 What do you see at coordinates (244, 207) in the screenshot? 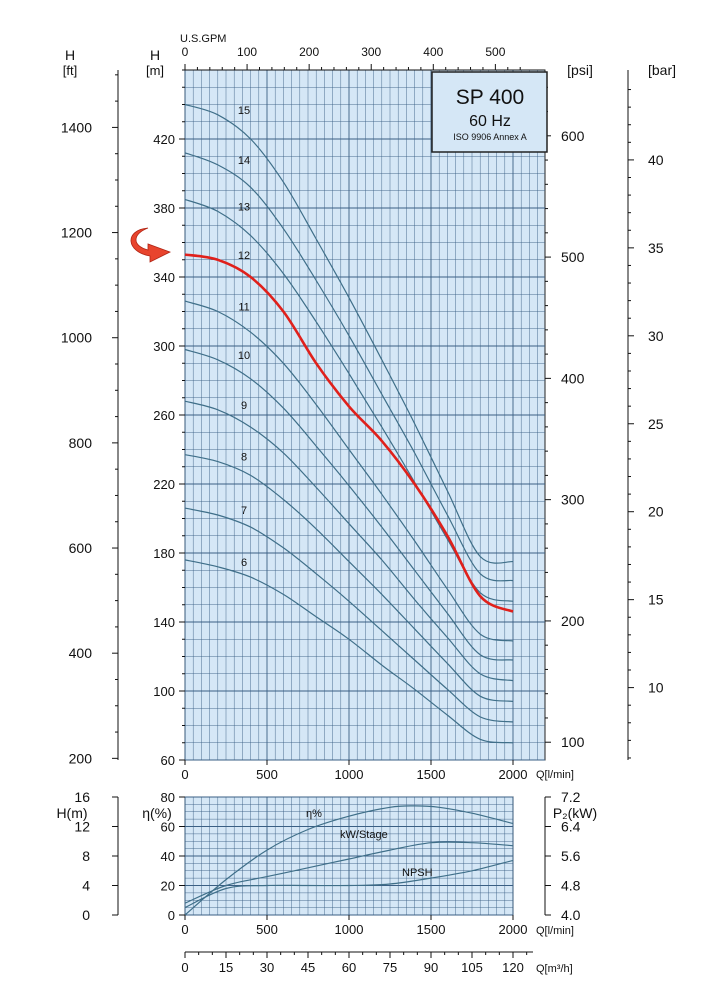
I see `stage-label-13: 13` at bounding box center [244, 207].